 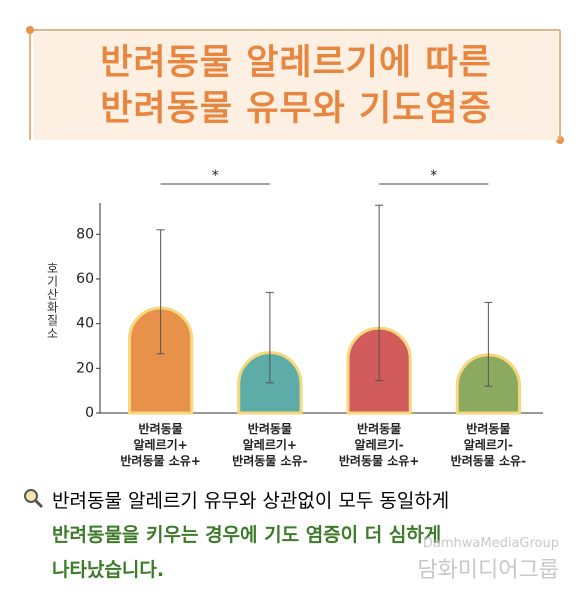 I want to click on x-tick-label: 반려동물 알레르기+ 반려동물 소유-, so click(x=270, y=445).